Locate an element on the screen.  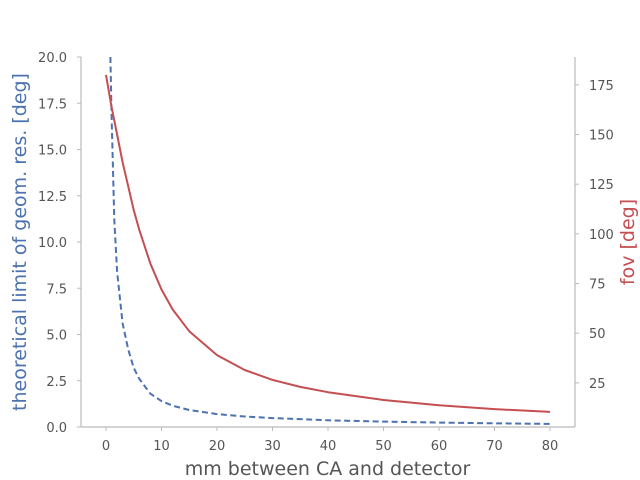
right-y-tick-label: 25 is located at coordinates (597, 384).